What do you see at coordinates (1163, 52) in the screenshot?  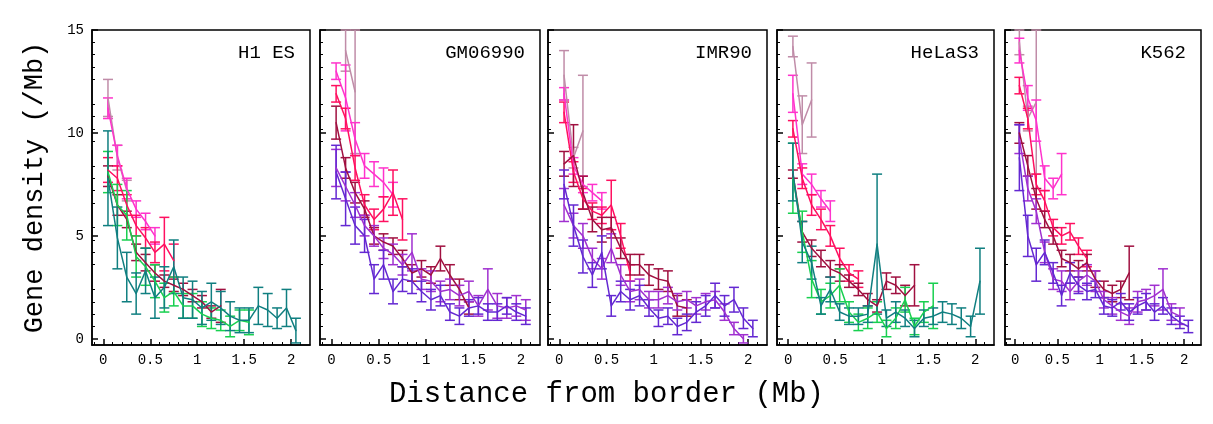 I see `text: K562` at bounding box center [1163, 52].